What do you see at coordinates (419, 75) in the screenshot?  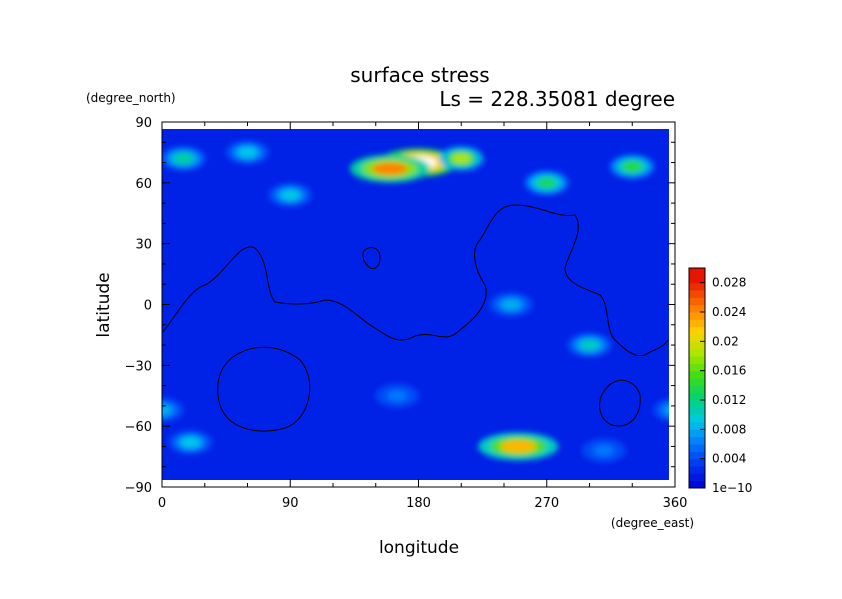 I see `chart-title: surface stress` at bounding box center [419, 75].